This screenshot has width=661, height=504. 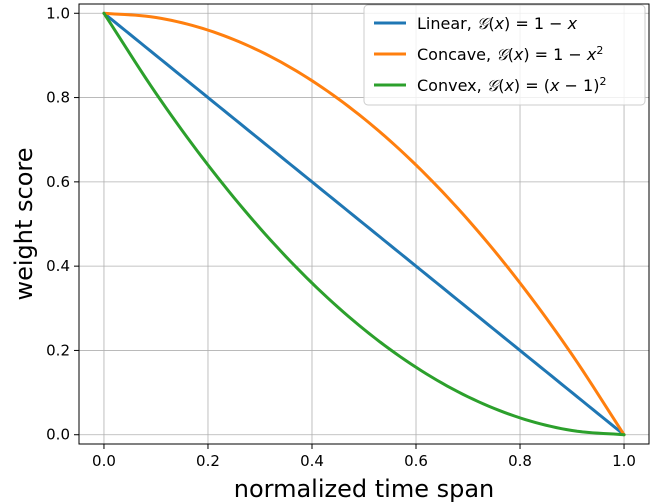 I want to click on y-tick-label: 0.4, so click(x=58, y=266).